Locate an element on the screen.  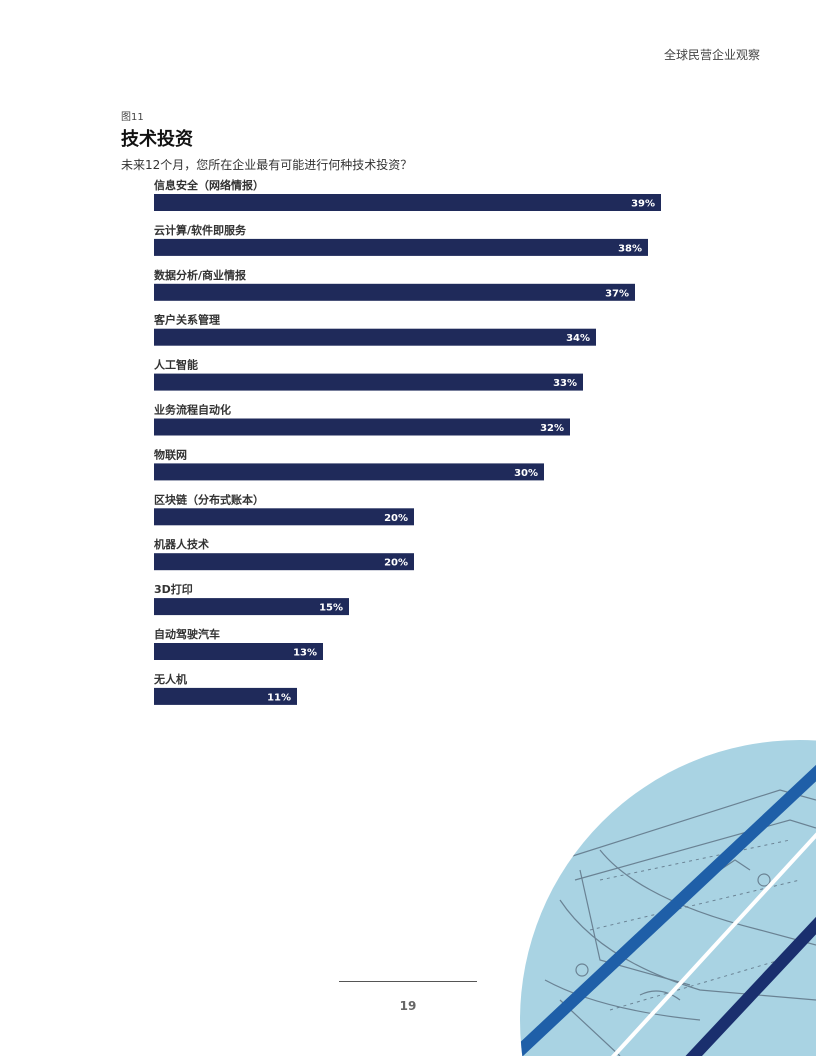
figure-label: 图11 is located at coordinates (132, 117).